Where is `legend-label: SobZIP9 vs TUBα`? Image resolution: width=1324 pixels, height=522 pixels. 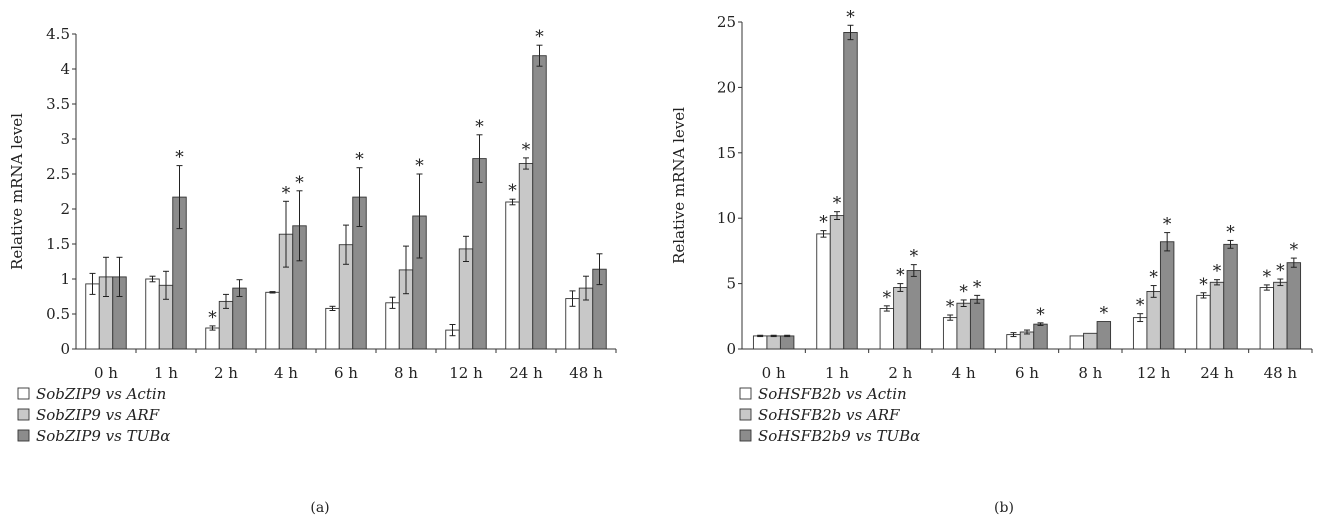
legend-label: SobZIP9 vs TUBα is located at coordinates (103, 436).